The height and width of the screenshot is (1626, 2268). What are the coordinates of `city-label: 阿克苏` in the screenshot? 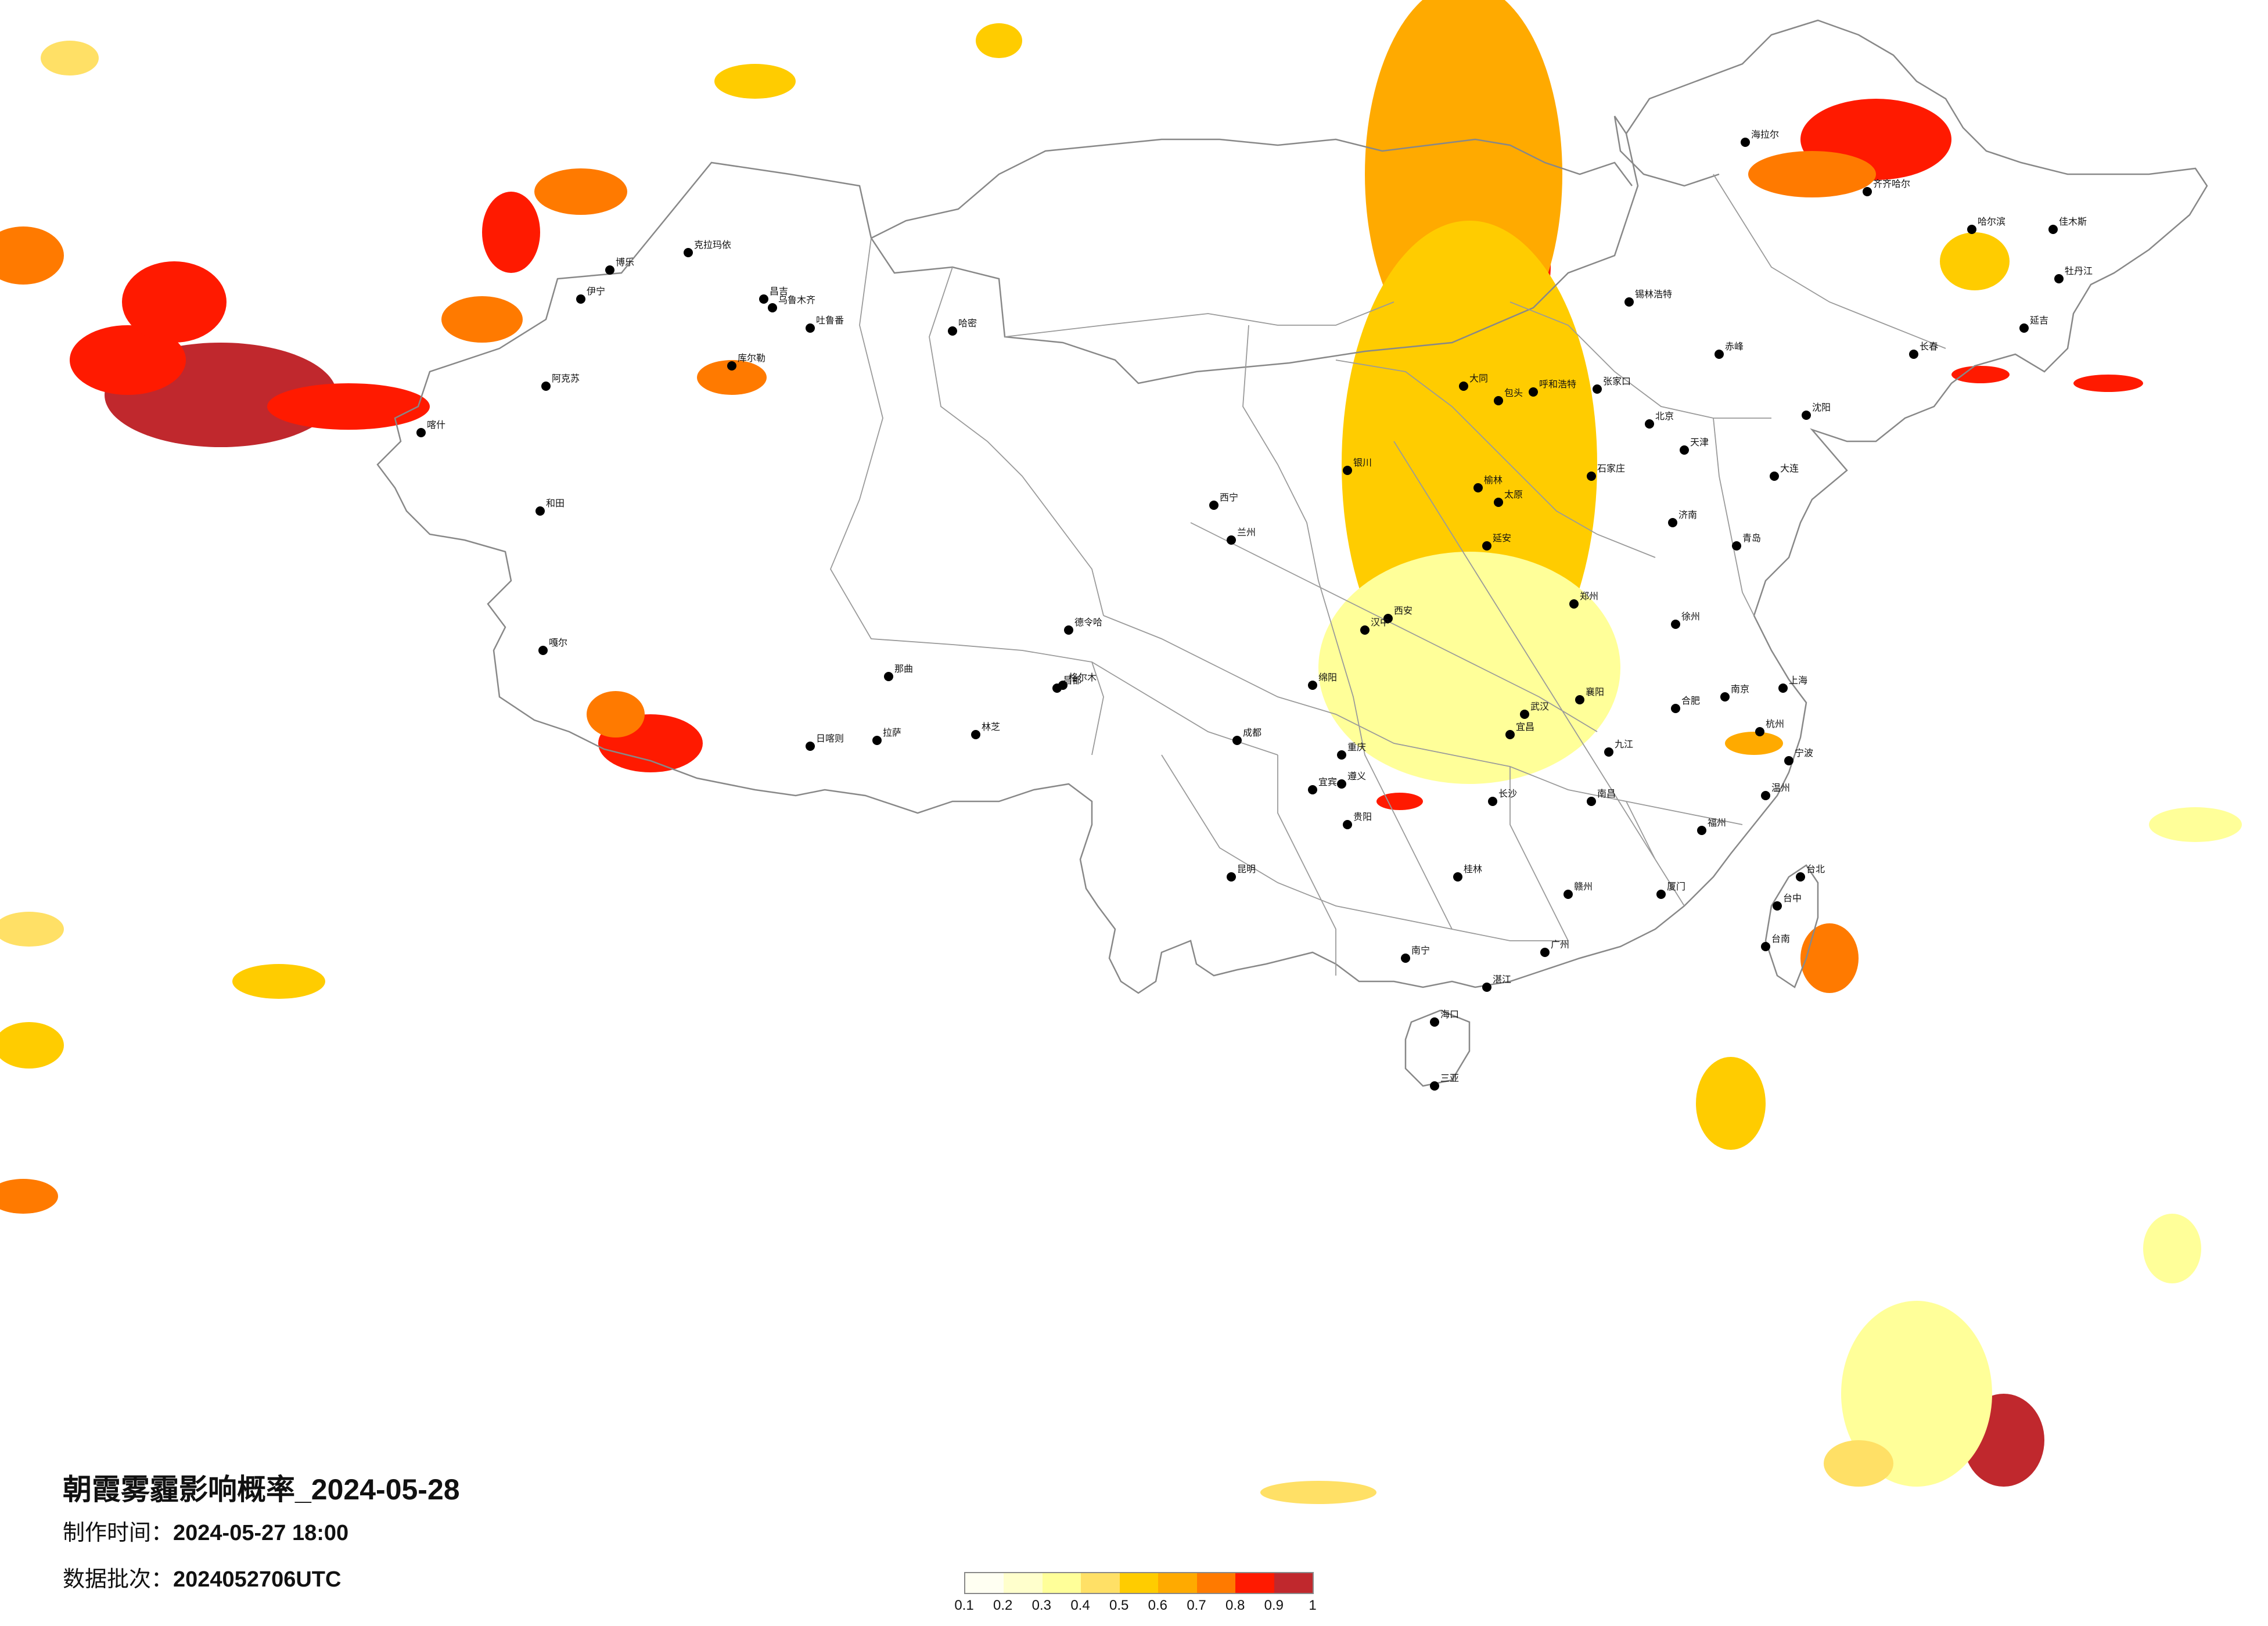 It's located at (566, 378).